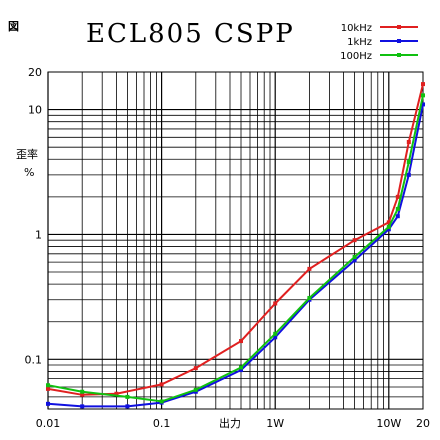 This screenshot has height=440, width=440. I want to click on legend: 10kHz 1kHz 100Hz, so click(379, 42).